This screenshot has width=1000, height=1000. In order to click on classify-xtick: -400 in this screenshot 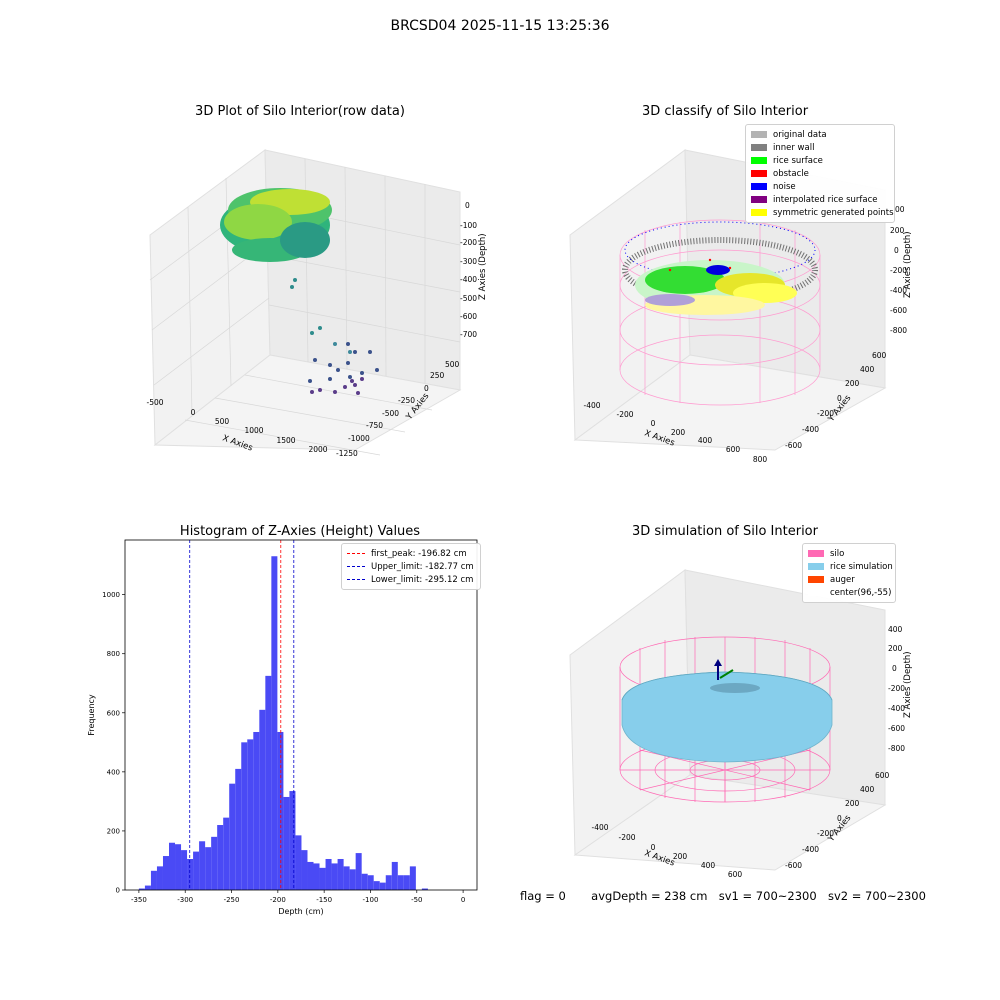, I will do `click(591, 405)`.